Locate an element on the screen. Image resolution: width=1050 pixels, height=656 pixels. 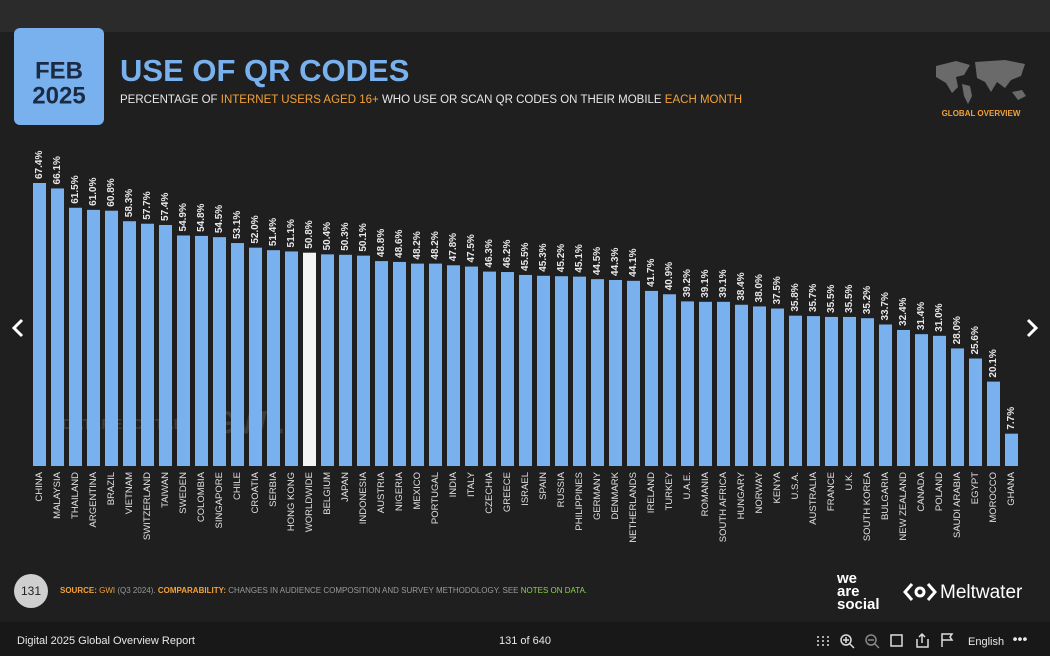
value-label: 41.7% is located at coordinates (651, 272).